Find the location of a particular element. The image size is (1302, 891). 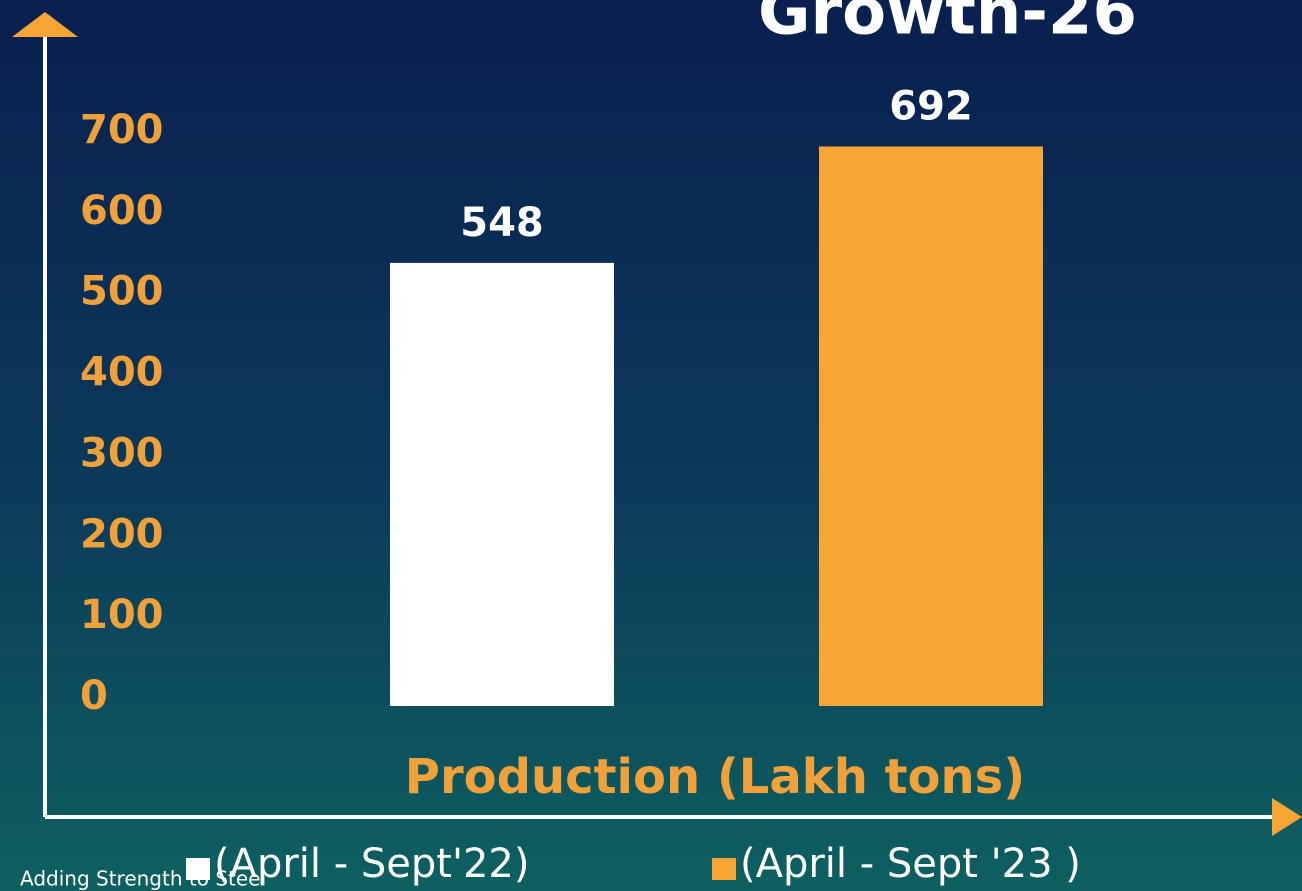

x-axis-arrow is located at coordinates (1287, 817).